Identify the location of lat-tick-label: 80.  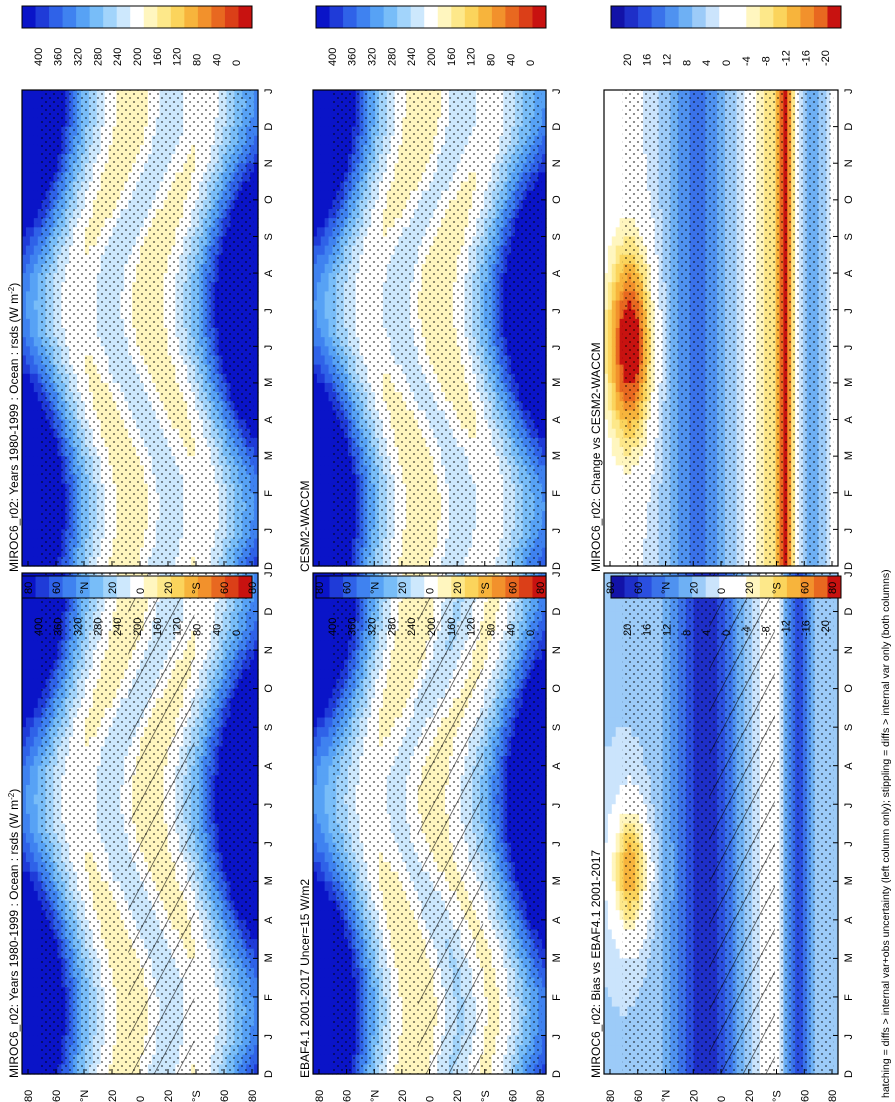
(29, 1096).